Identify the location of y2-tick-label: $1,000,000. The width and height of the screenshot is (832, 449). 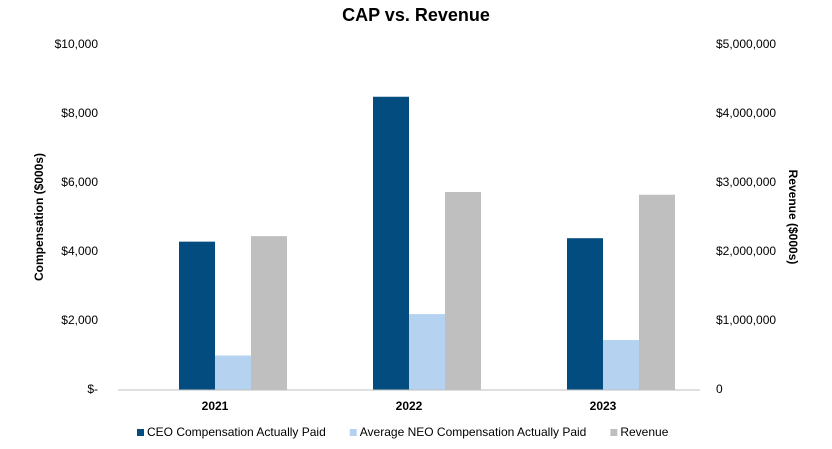
(746, 320).